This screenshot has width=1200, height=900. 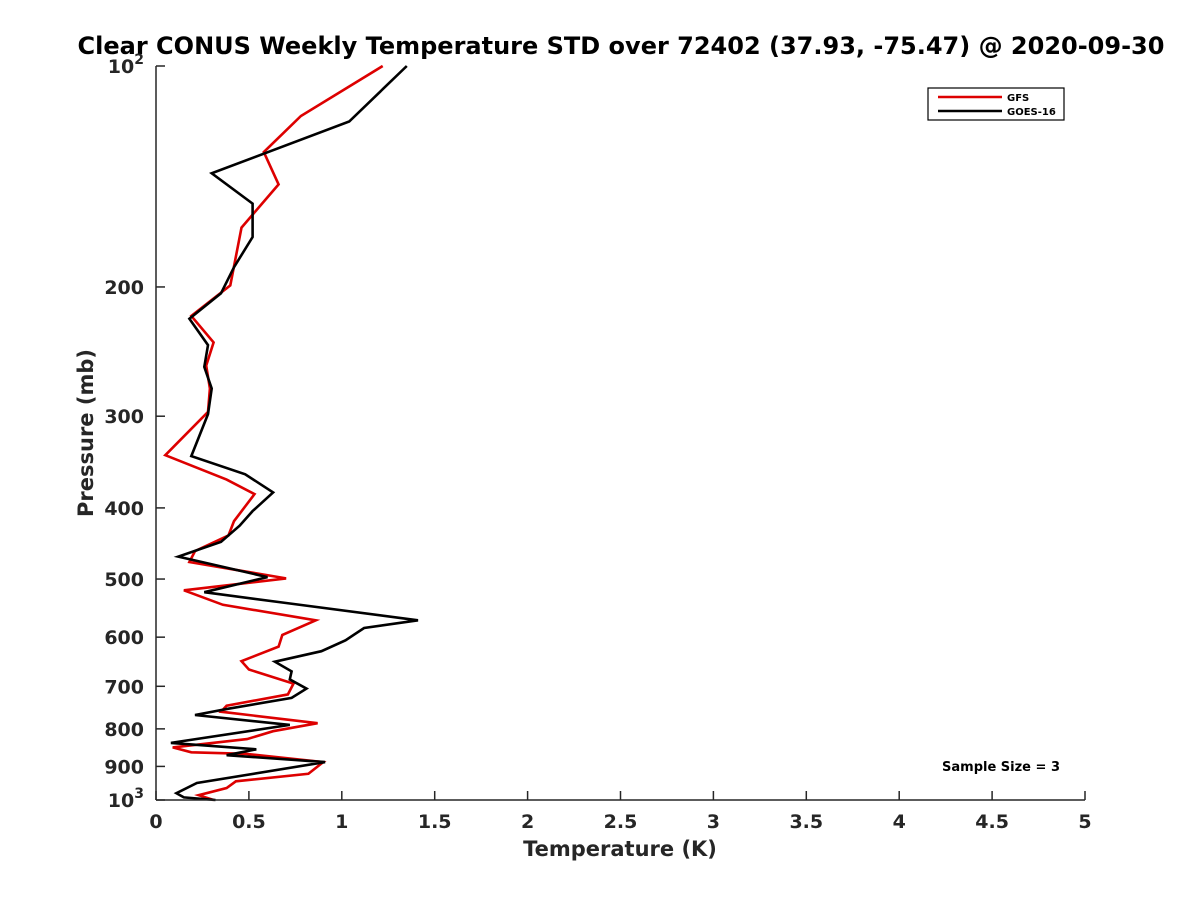 What do you see at coordinates (621, 822) in the screenshot?
I see `x-tick-label: 2.5` at bounding box center [621, 822].